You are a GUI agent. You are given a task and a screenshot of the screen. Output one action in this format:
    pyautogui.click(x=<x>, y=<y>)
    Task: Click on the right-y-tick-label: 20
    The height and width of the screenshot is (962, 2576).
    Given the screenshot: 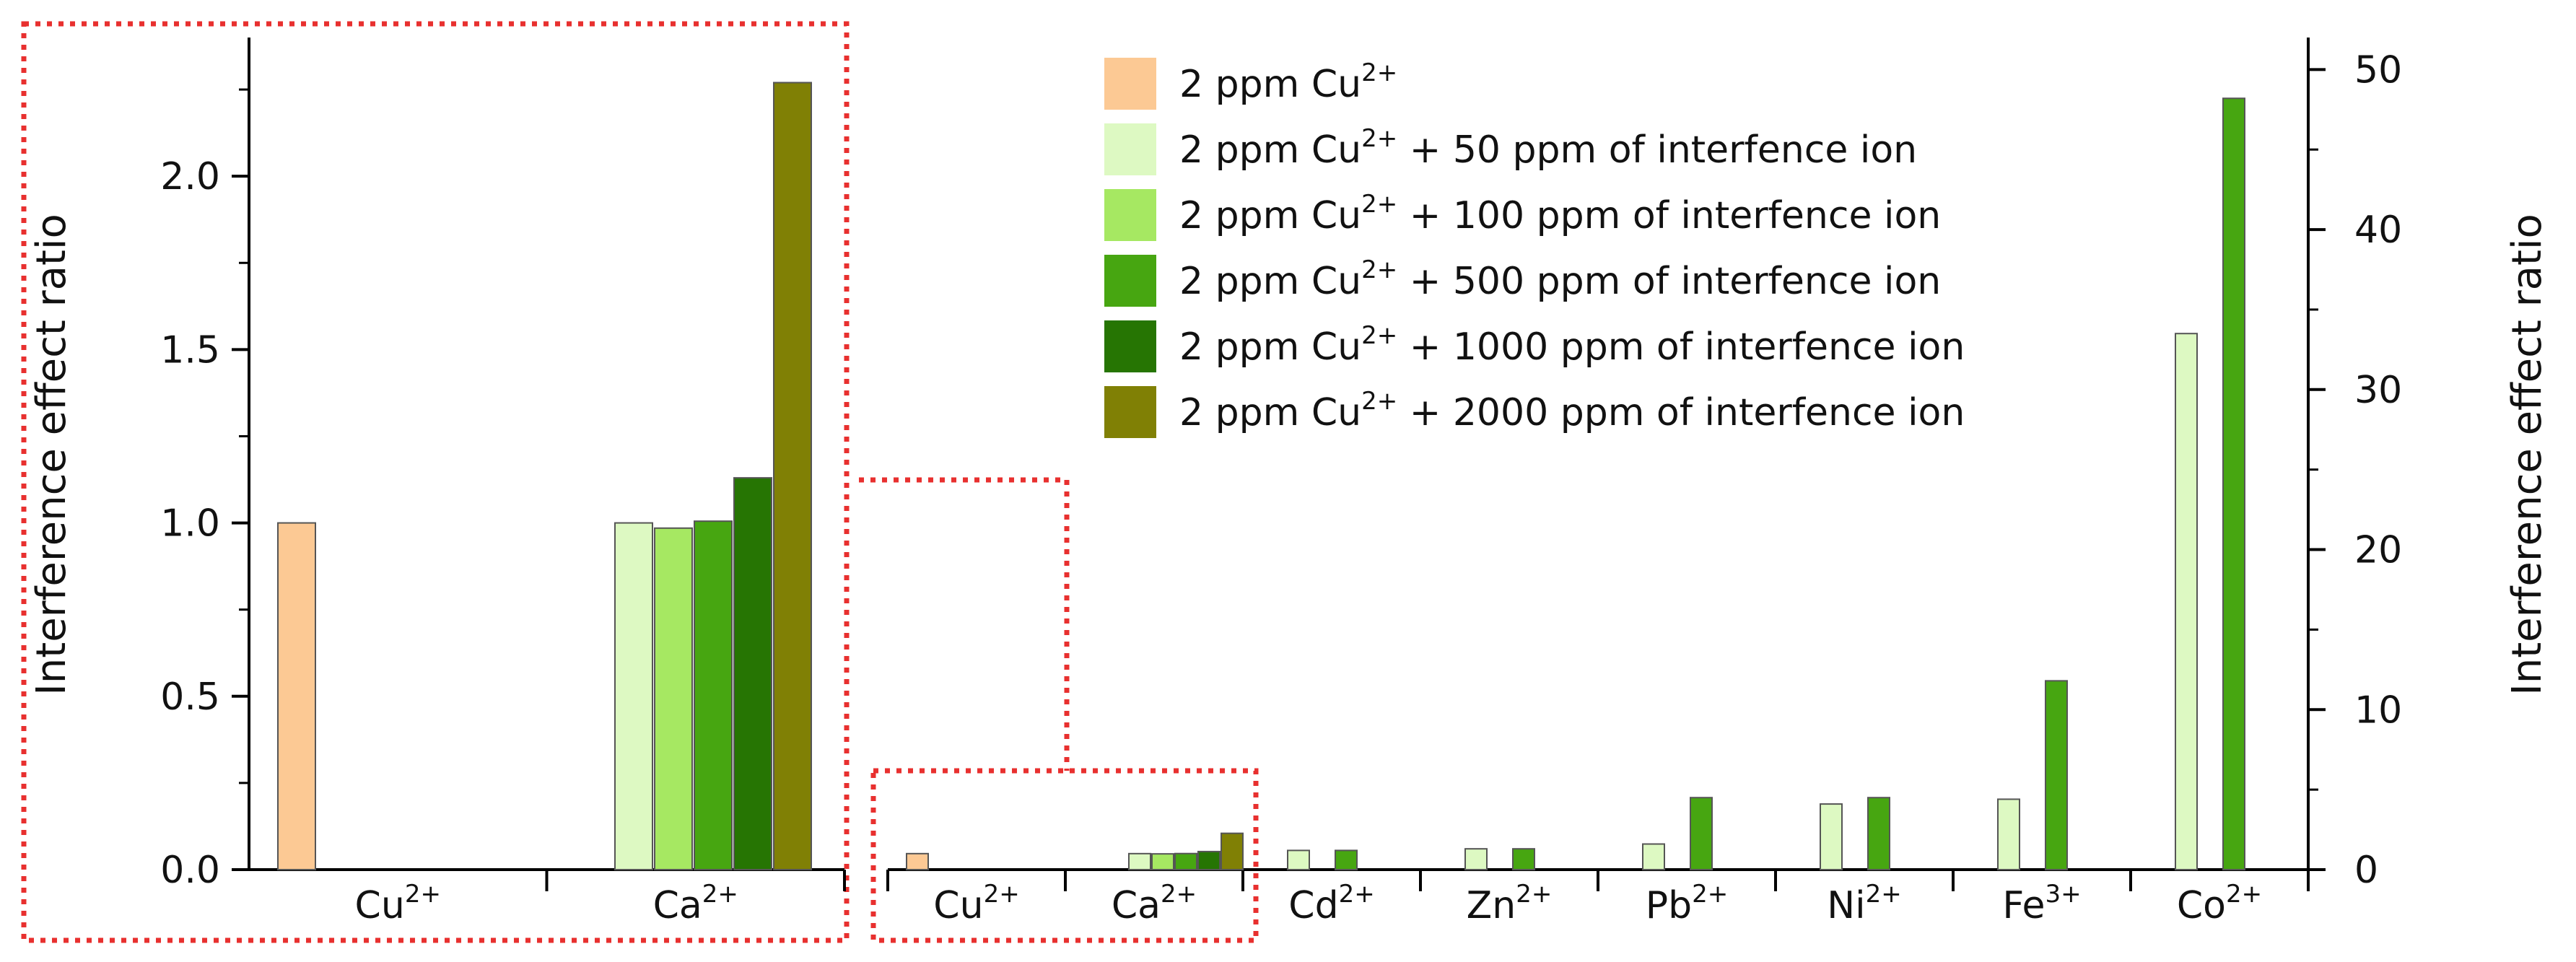 What is the action you would take?
    pyautogui.click(x=2378, y=550)
    